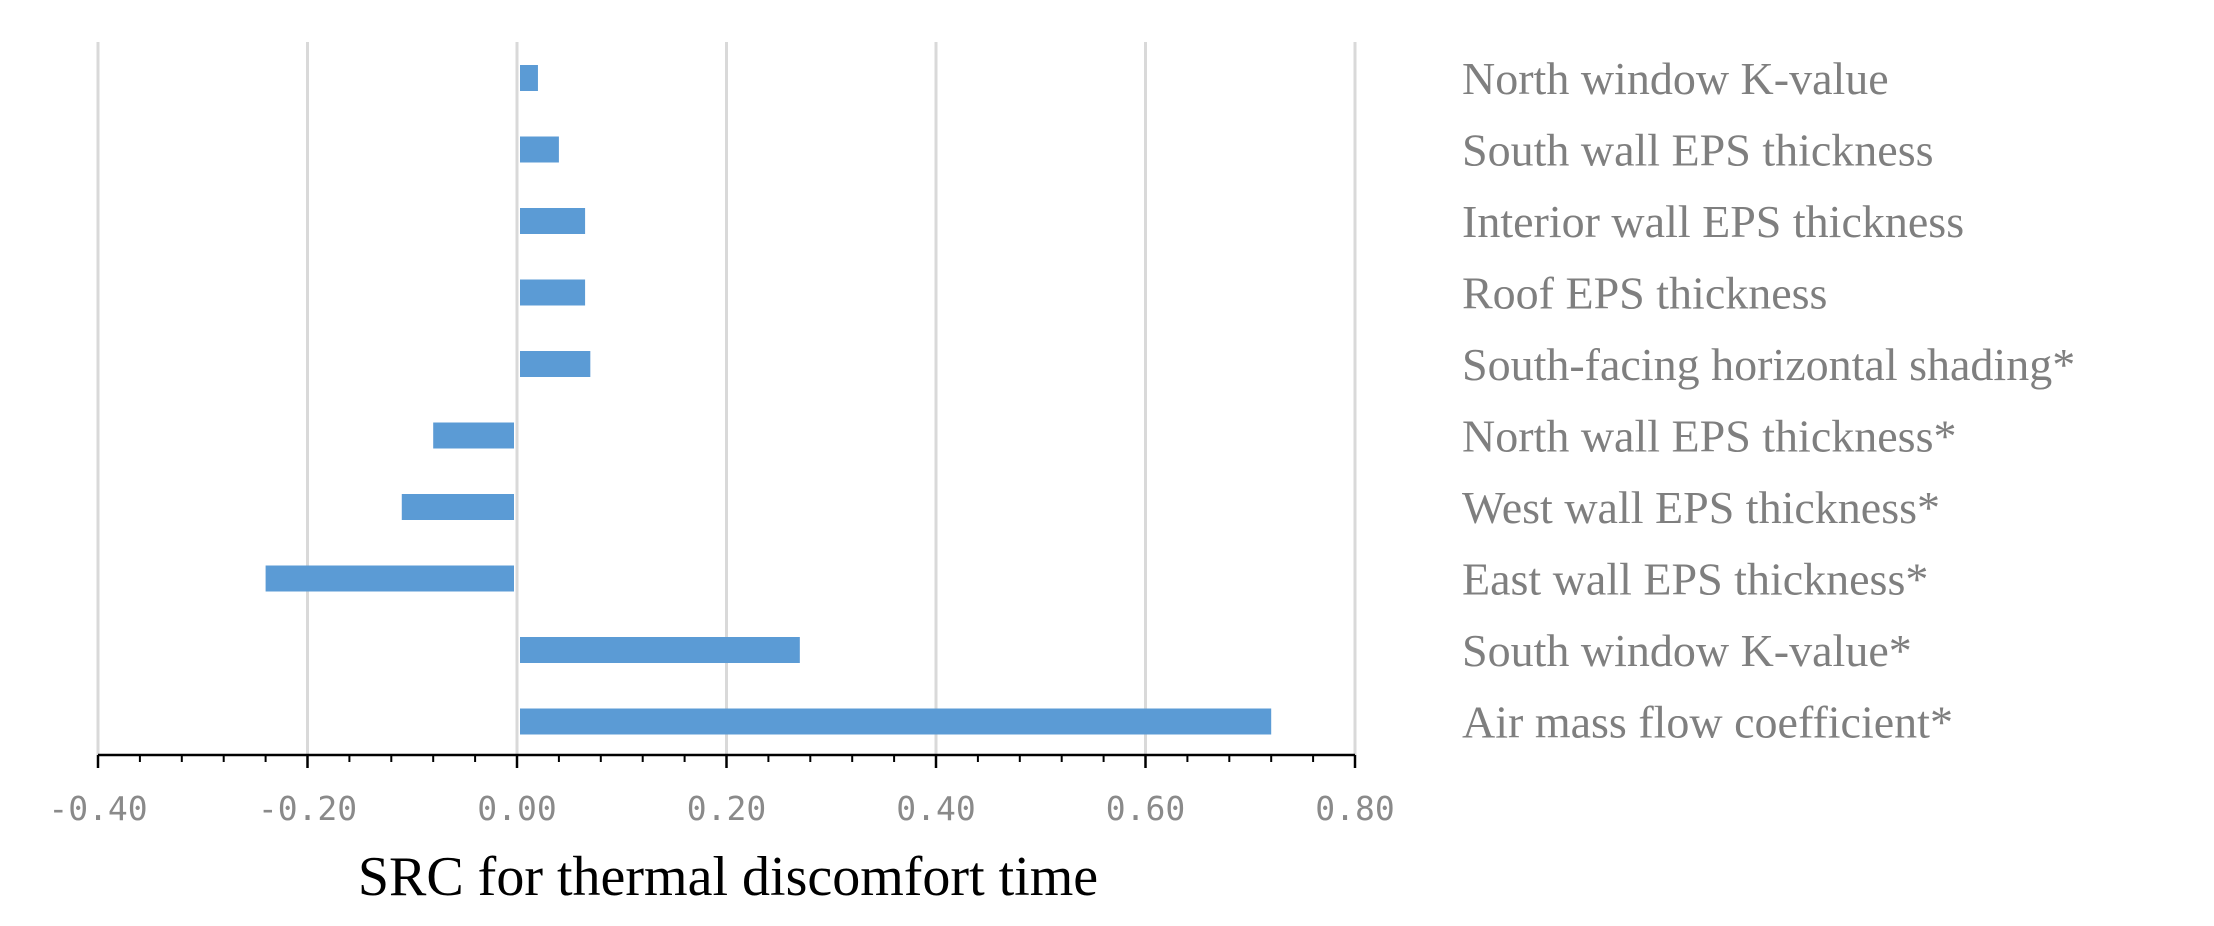 Image resolution: width=2214 pixels, height=926 pixels. What do you see at coordinates (1695, 579) in the screenshot?
I see `category-label: East wall EPS thickness*` at bounding box center [1695, 579].